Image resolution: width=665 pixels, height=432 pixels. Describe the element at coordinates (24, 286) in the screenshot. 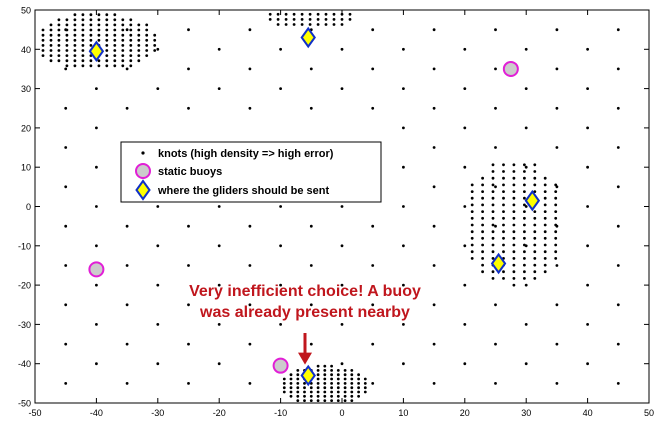

I see `y-tick-label: -20` at that location.